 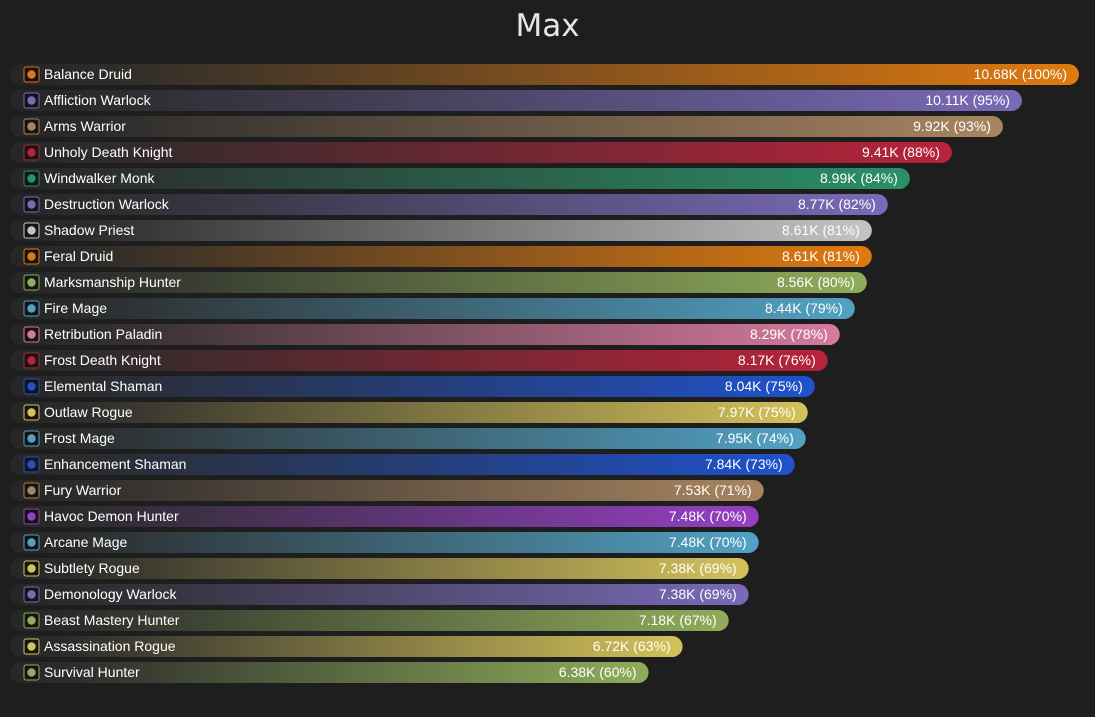 I want to click on bar-affliction-warlock, so click(x=516, y=100).